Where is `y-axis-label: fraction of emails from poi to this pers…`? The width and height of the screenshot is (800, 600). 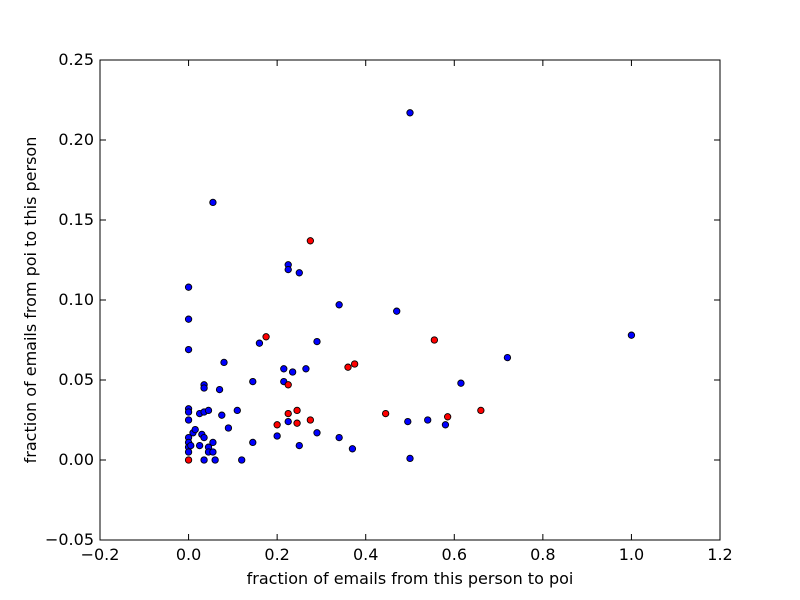 y-axis-label: fraction of emails from poi to this pers… is located at coordinates (30, 300).